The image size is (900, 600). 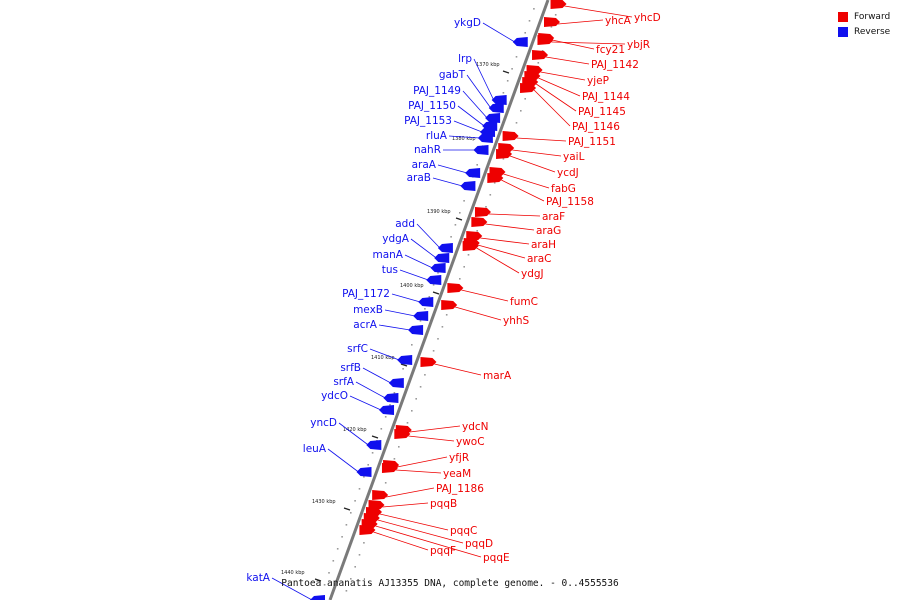 What do you see at coordinates (482, 79) in the screenshot?
I see `reverse-gene-lrp: lrp` at bounding box center [482, 79].